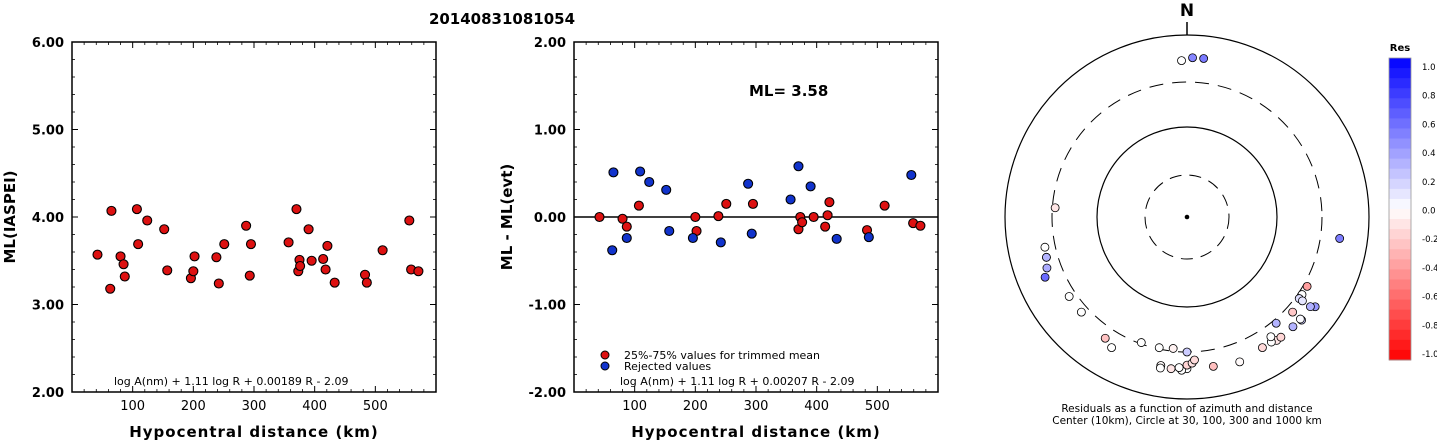 The image size is (1437, 441). I want to click on colorbar-tick-label: -1.0, so click(1429, 355).